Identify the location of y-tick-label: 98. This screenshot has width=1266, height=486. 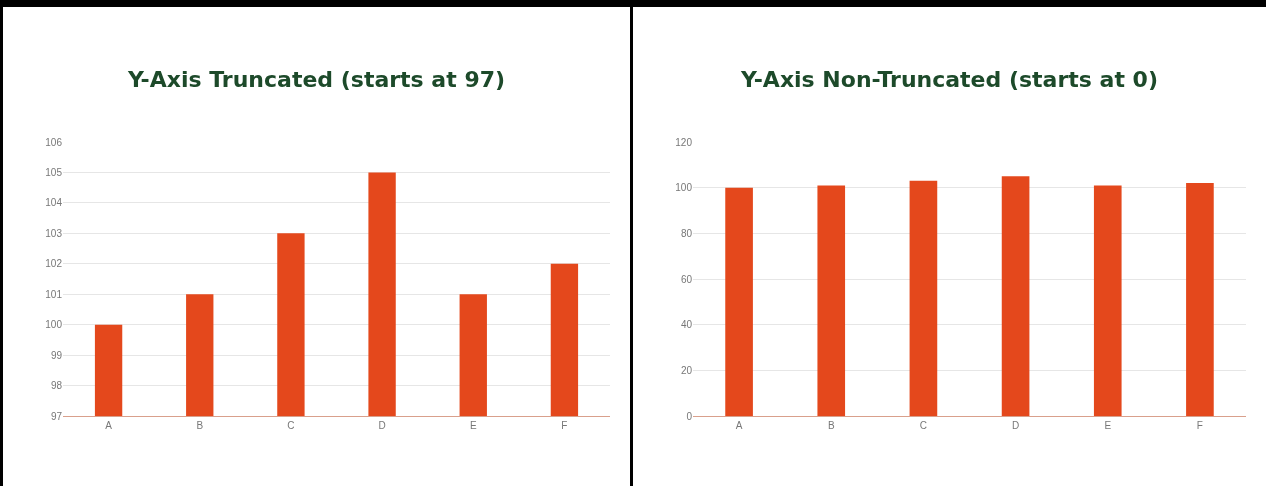
(56, 386).